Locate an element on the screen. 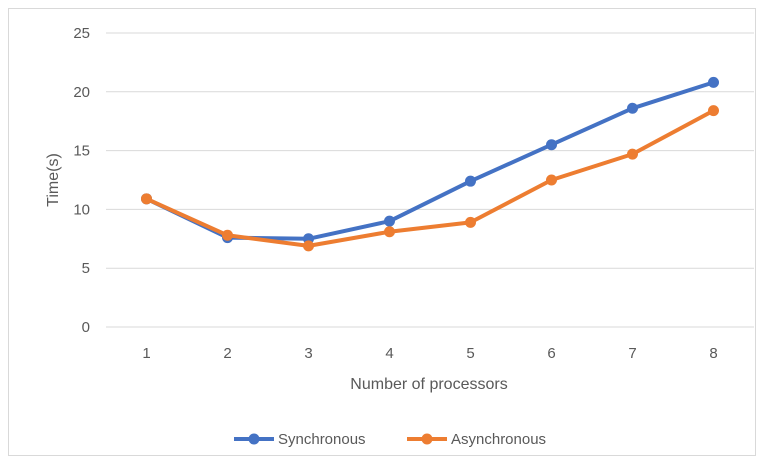  x-tick-labels: 1 2 3 4 5 6 7 8 is located at coordinates (429, 353).